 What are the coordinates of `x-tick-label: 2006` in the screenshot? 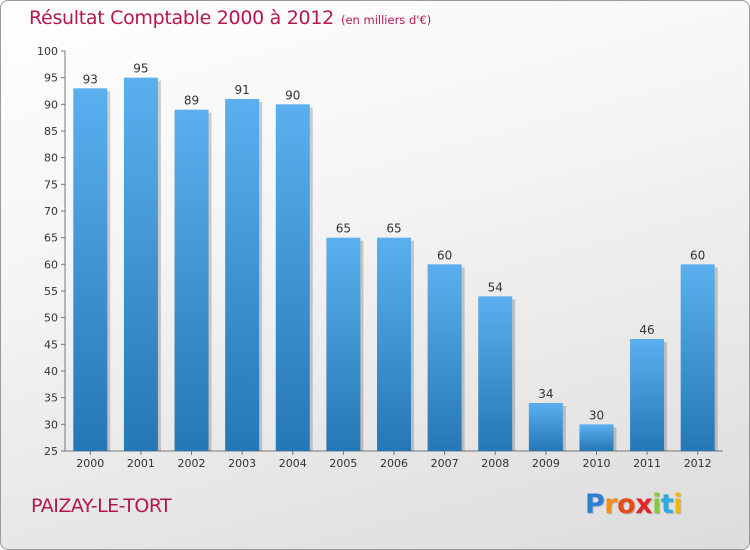 It's located at (394, 463).